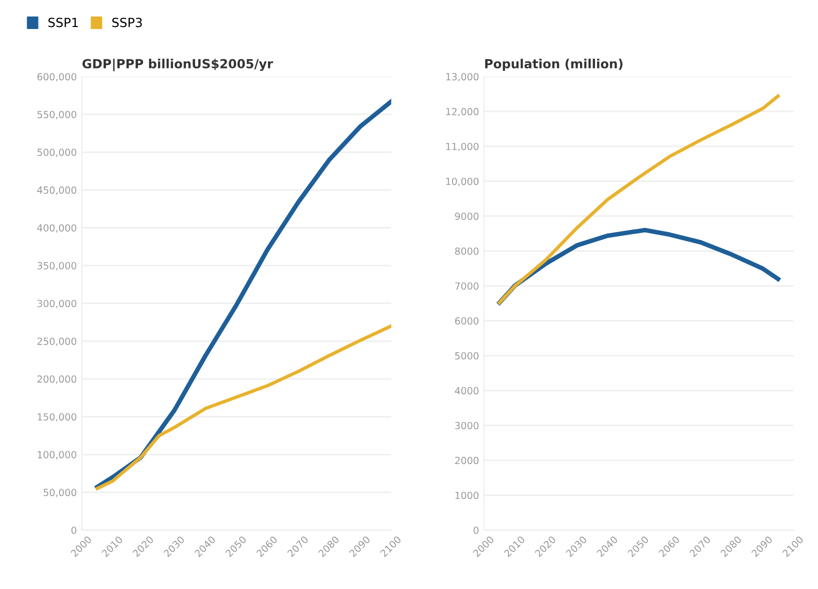  I want to click on y-tick-label: 4000, so click(466, 390).